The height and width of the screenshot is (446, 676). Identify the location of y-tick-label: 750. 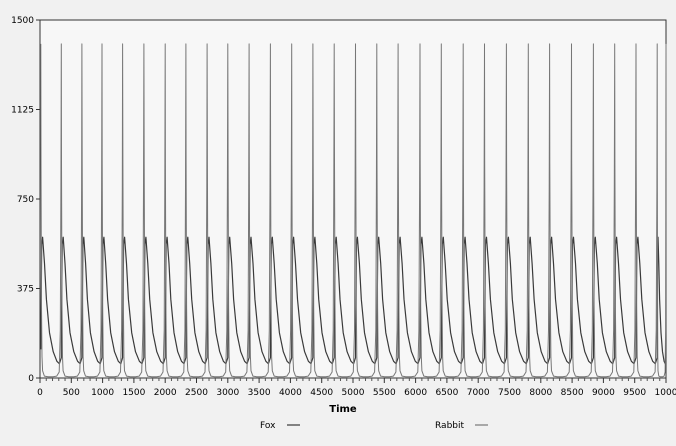
(25, 200).